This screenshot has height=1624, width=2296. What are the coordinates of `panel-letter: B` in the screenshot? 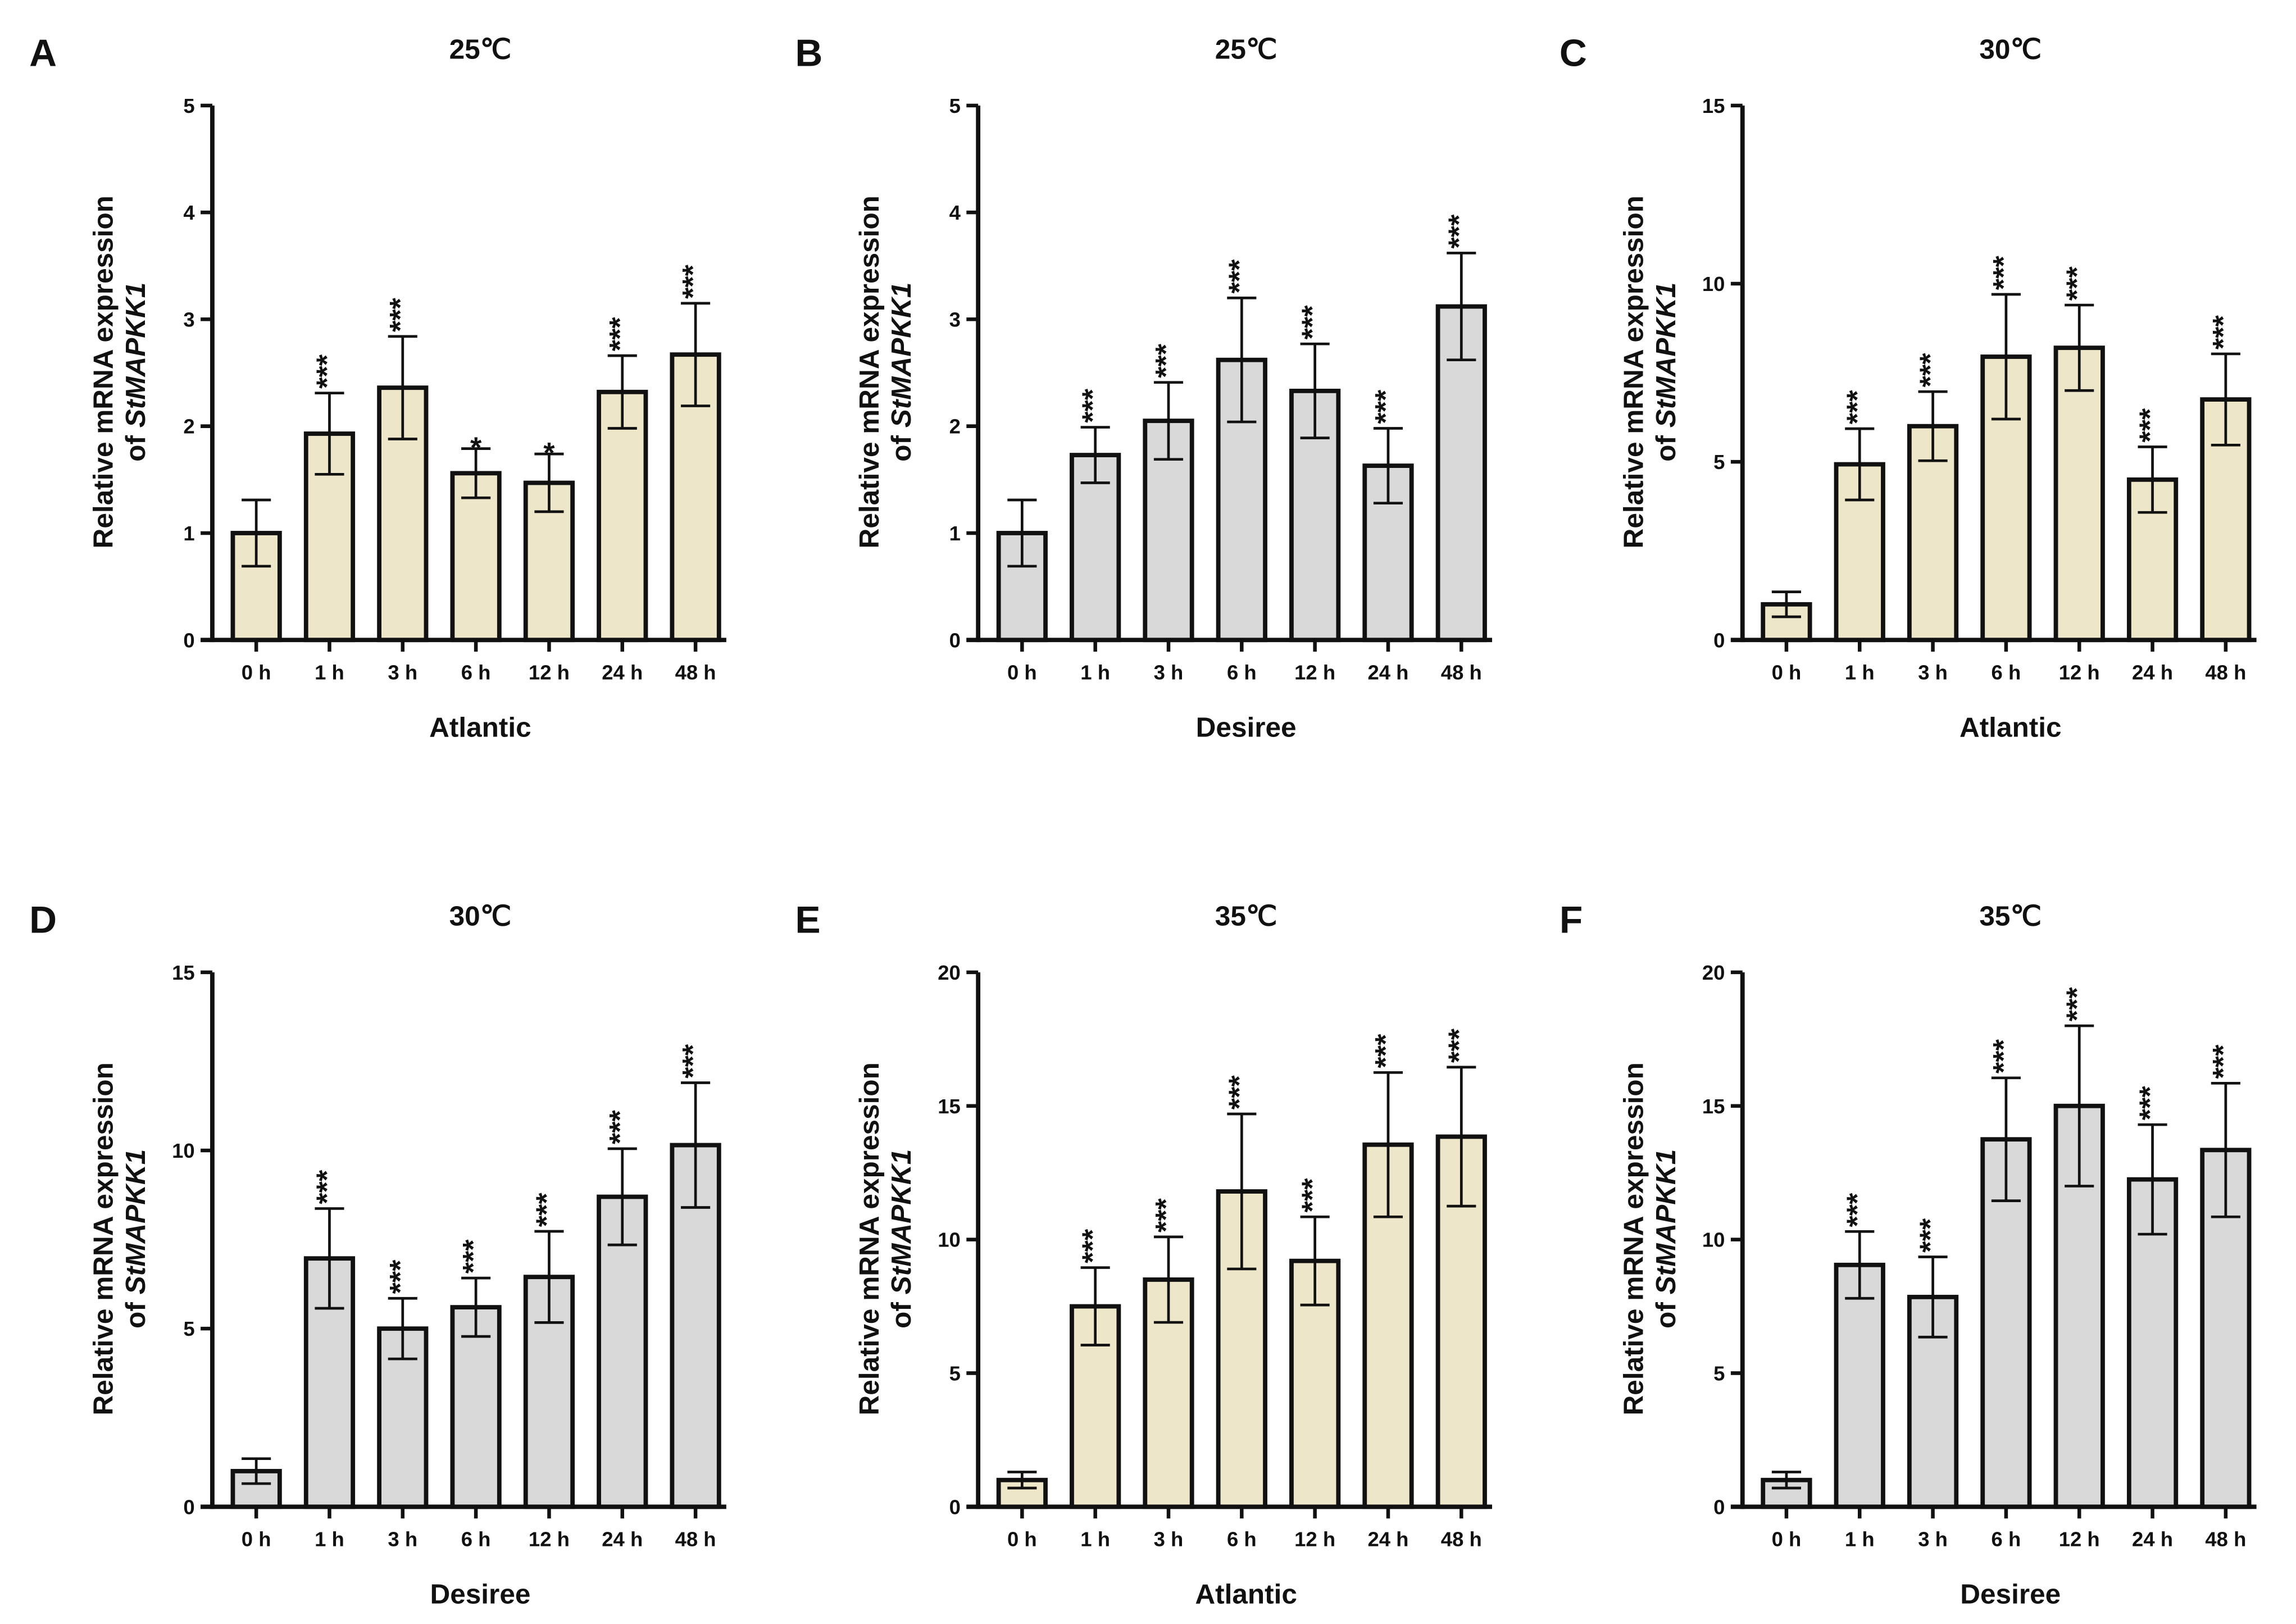 It's located at (808, 53).